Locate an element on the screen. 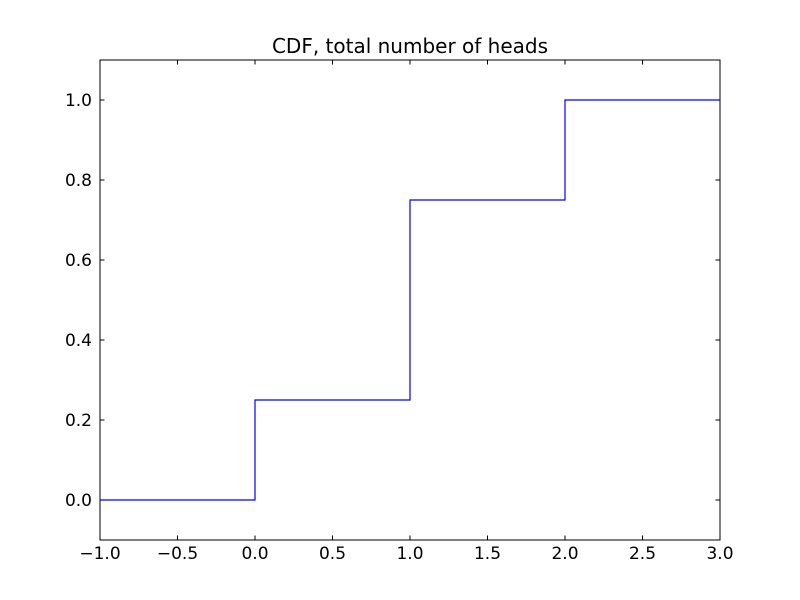 The width and height of the screenshot is (800, 600). x-tick-labels: −1.0 −0.5 0.0 0.5 1.0 1.5 2.0 2.5 3.0 is located at coordinates (406, 554).